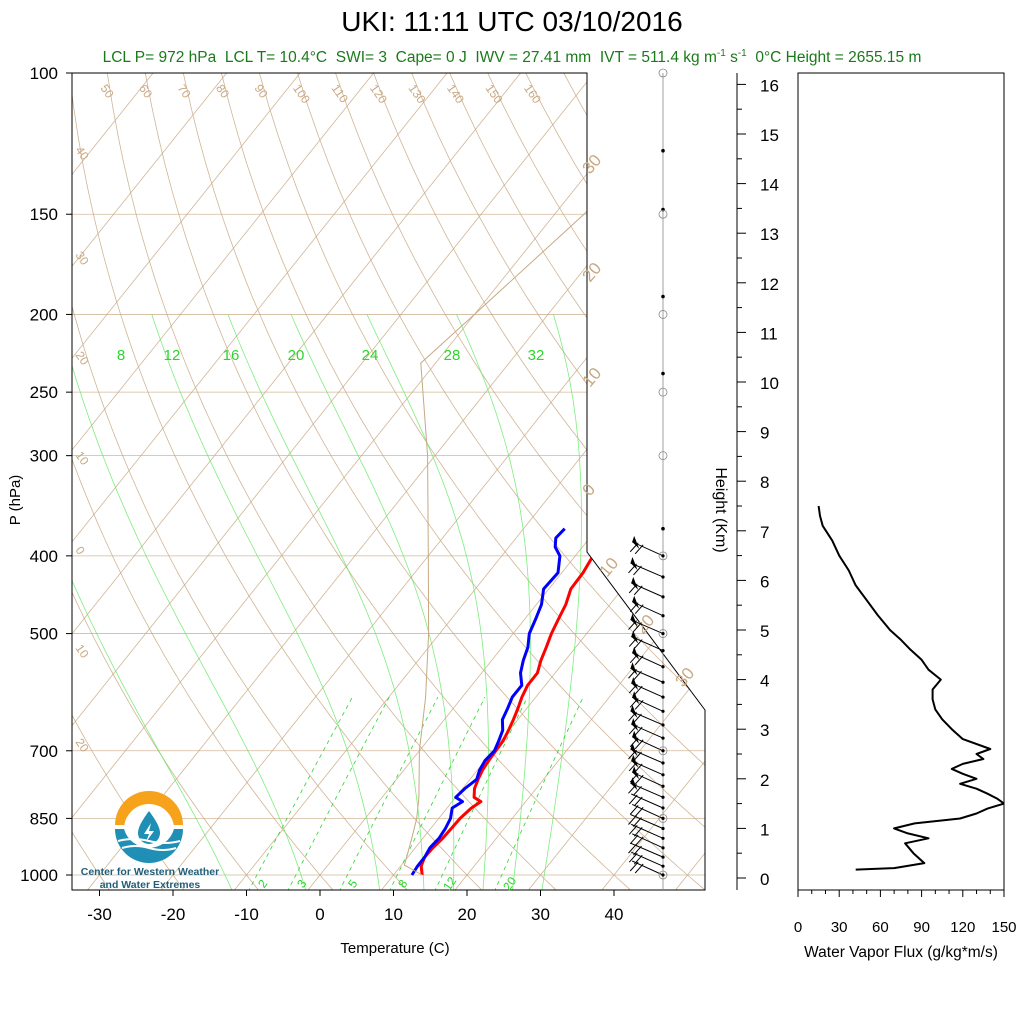  Describe the element at coordinates (184, 91) in the screenshot. I see `theta-label: 70` at that location.